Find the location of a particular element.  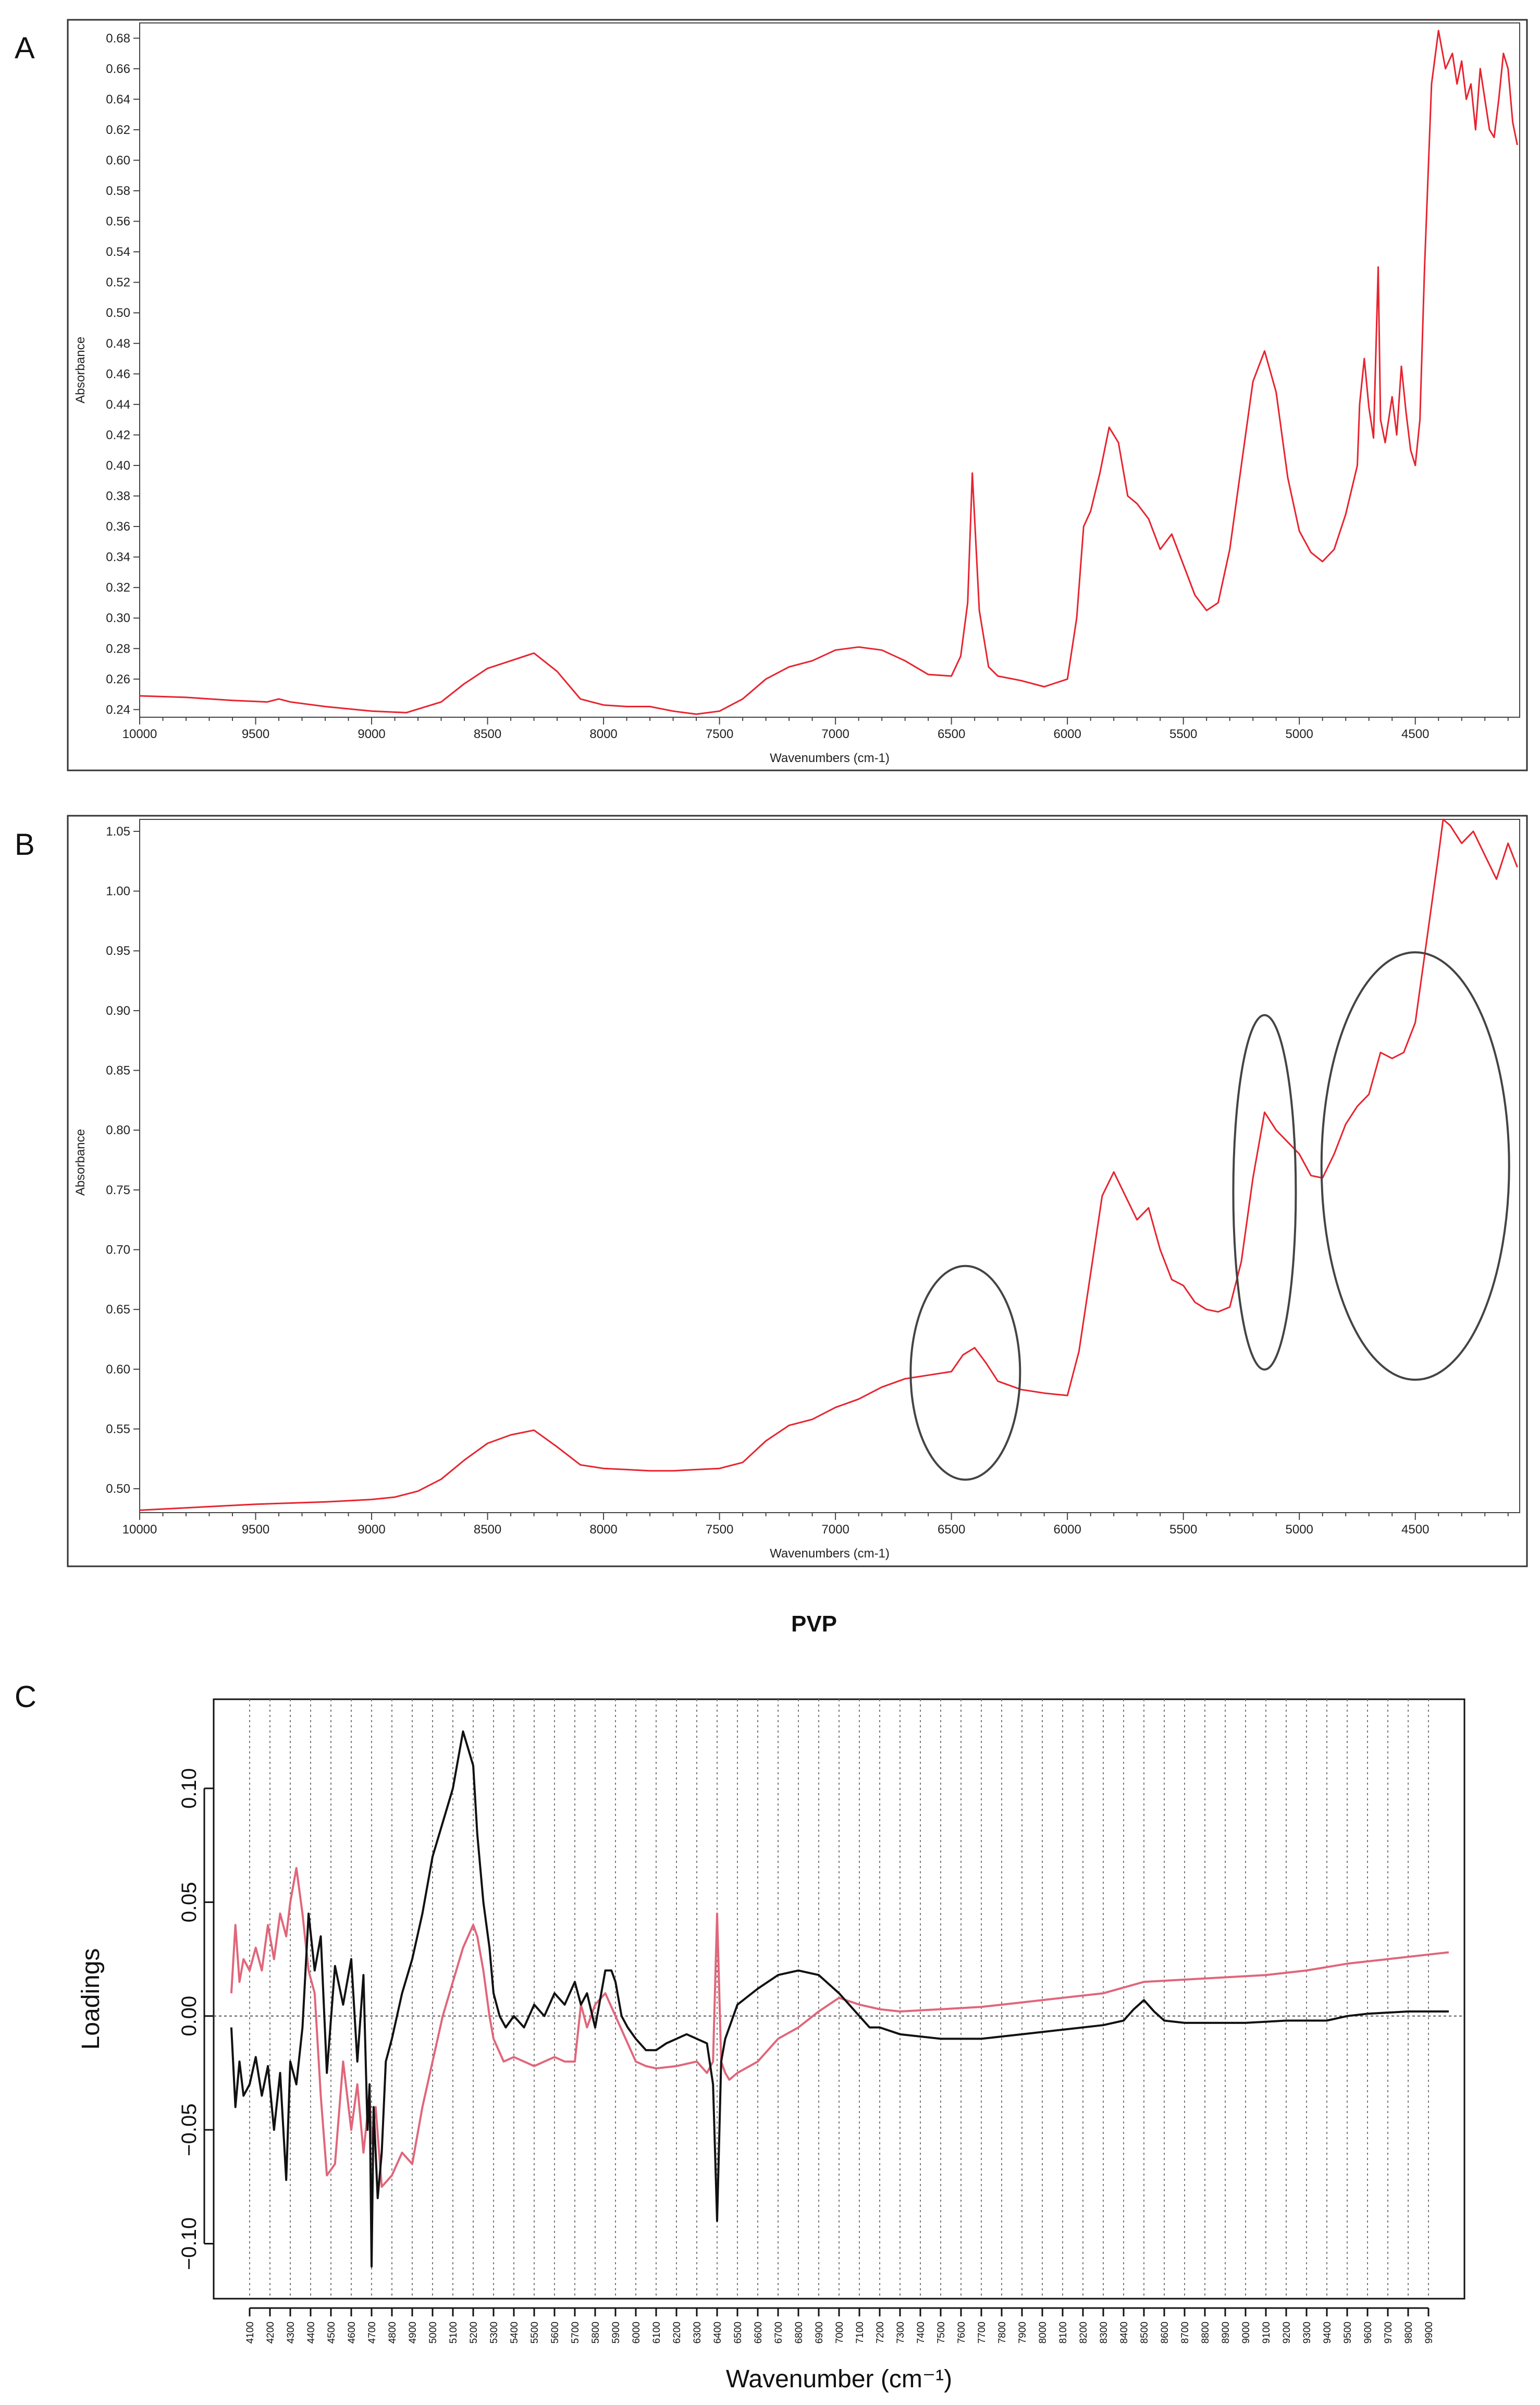

panel-c-x-tick-label: 9300 is located at coordinates (1307, 2333).